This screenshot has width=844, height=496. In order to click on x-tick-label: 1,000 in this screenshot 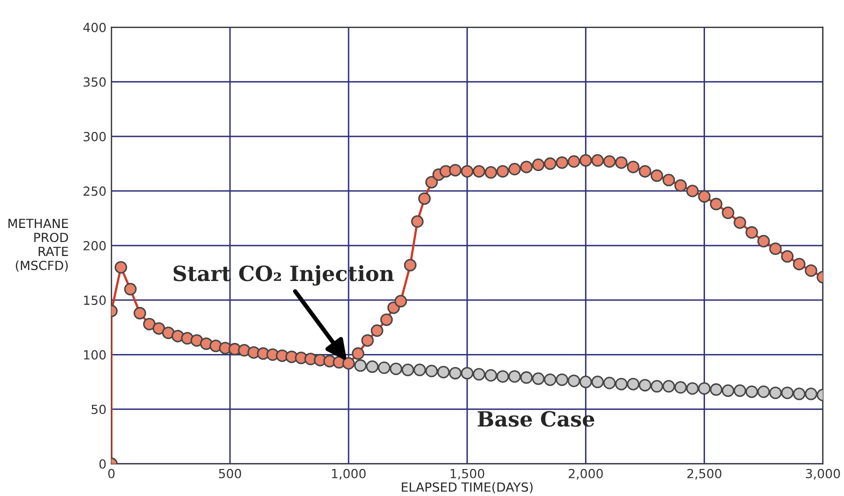, I will do `click(349, 474)`.